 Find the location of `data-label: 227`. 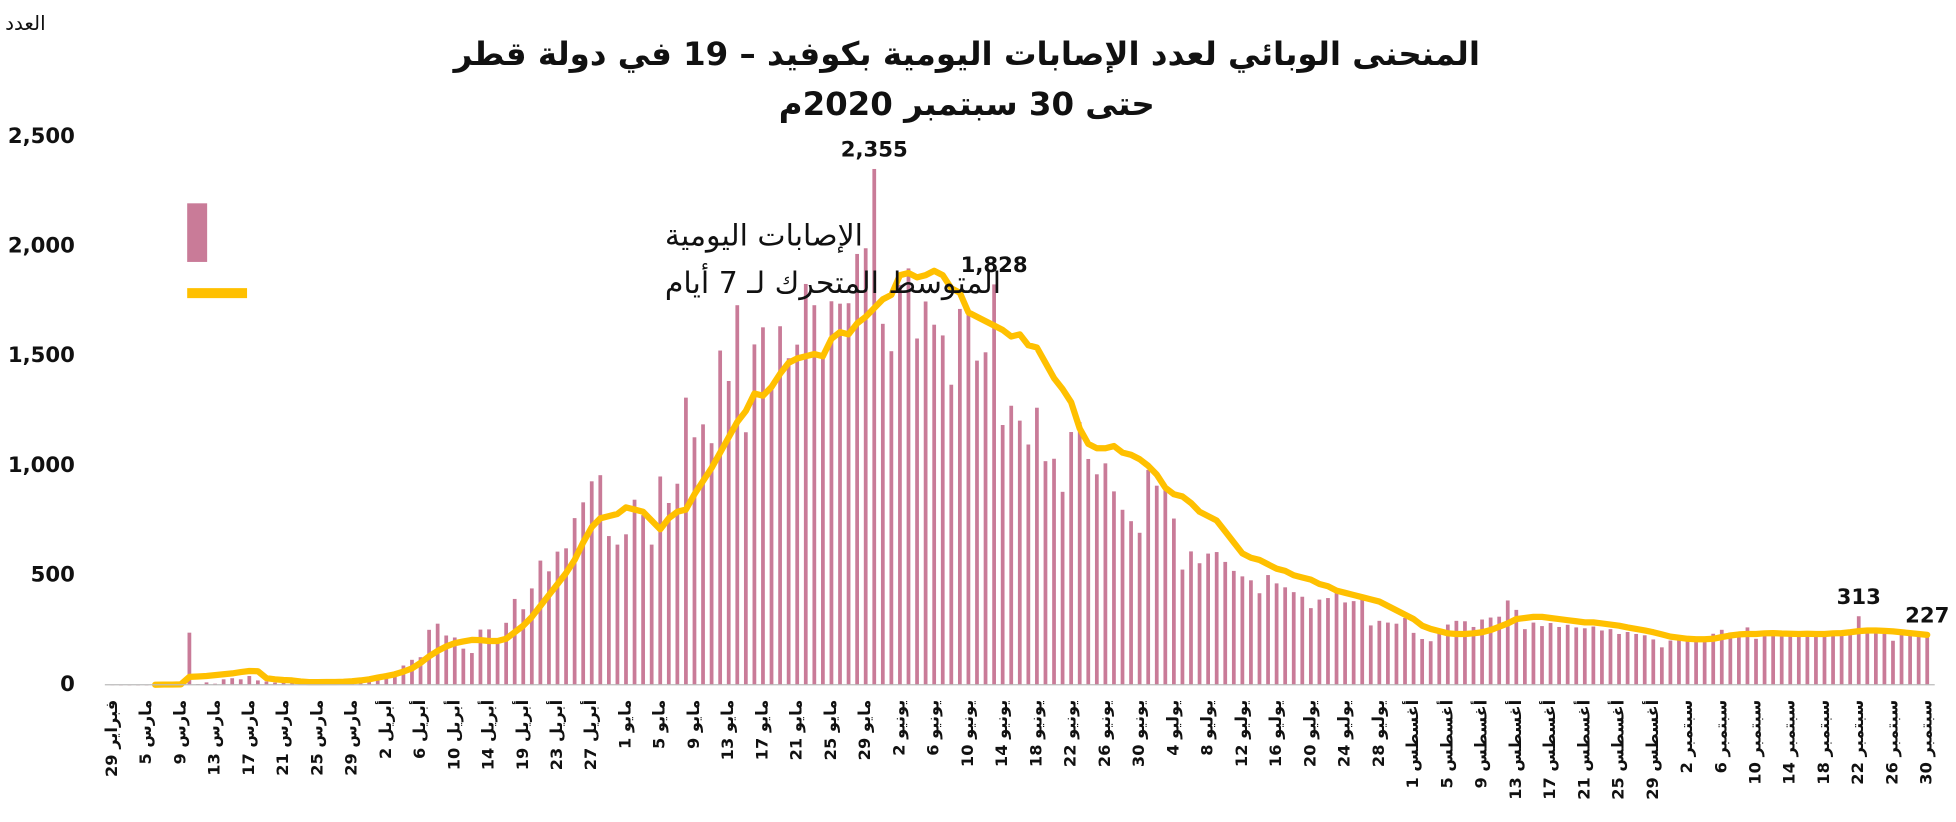

data-label: 227 is located at coordinates (1927, 615).